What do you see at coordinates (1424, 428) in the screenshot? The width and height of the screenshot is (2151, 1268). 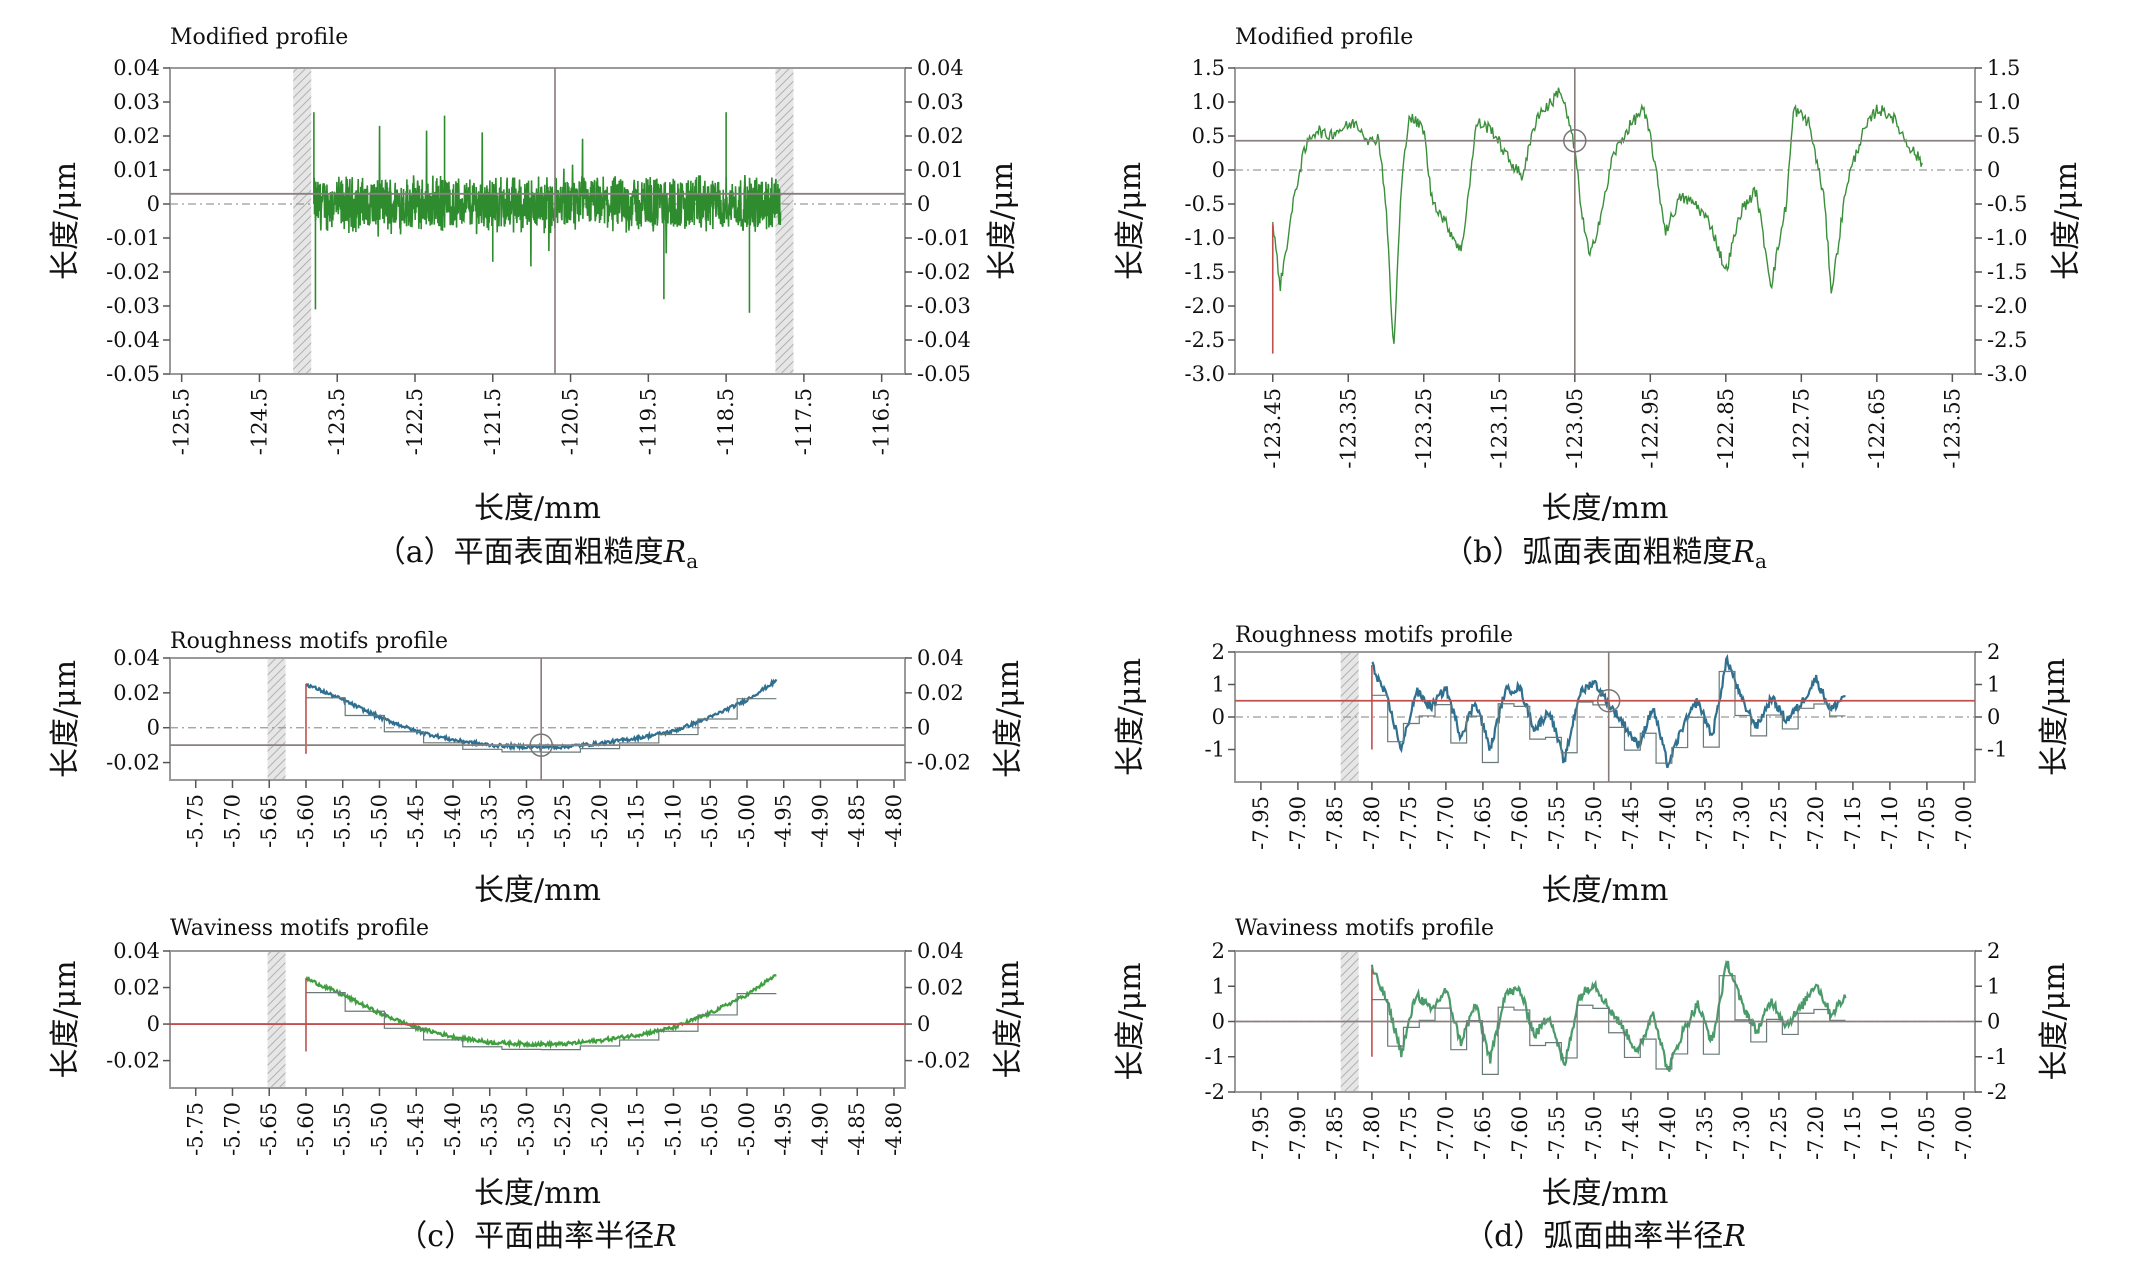 I see `x-tick-label: -123.25` at bounding box center [1424, 428].